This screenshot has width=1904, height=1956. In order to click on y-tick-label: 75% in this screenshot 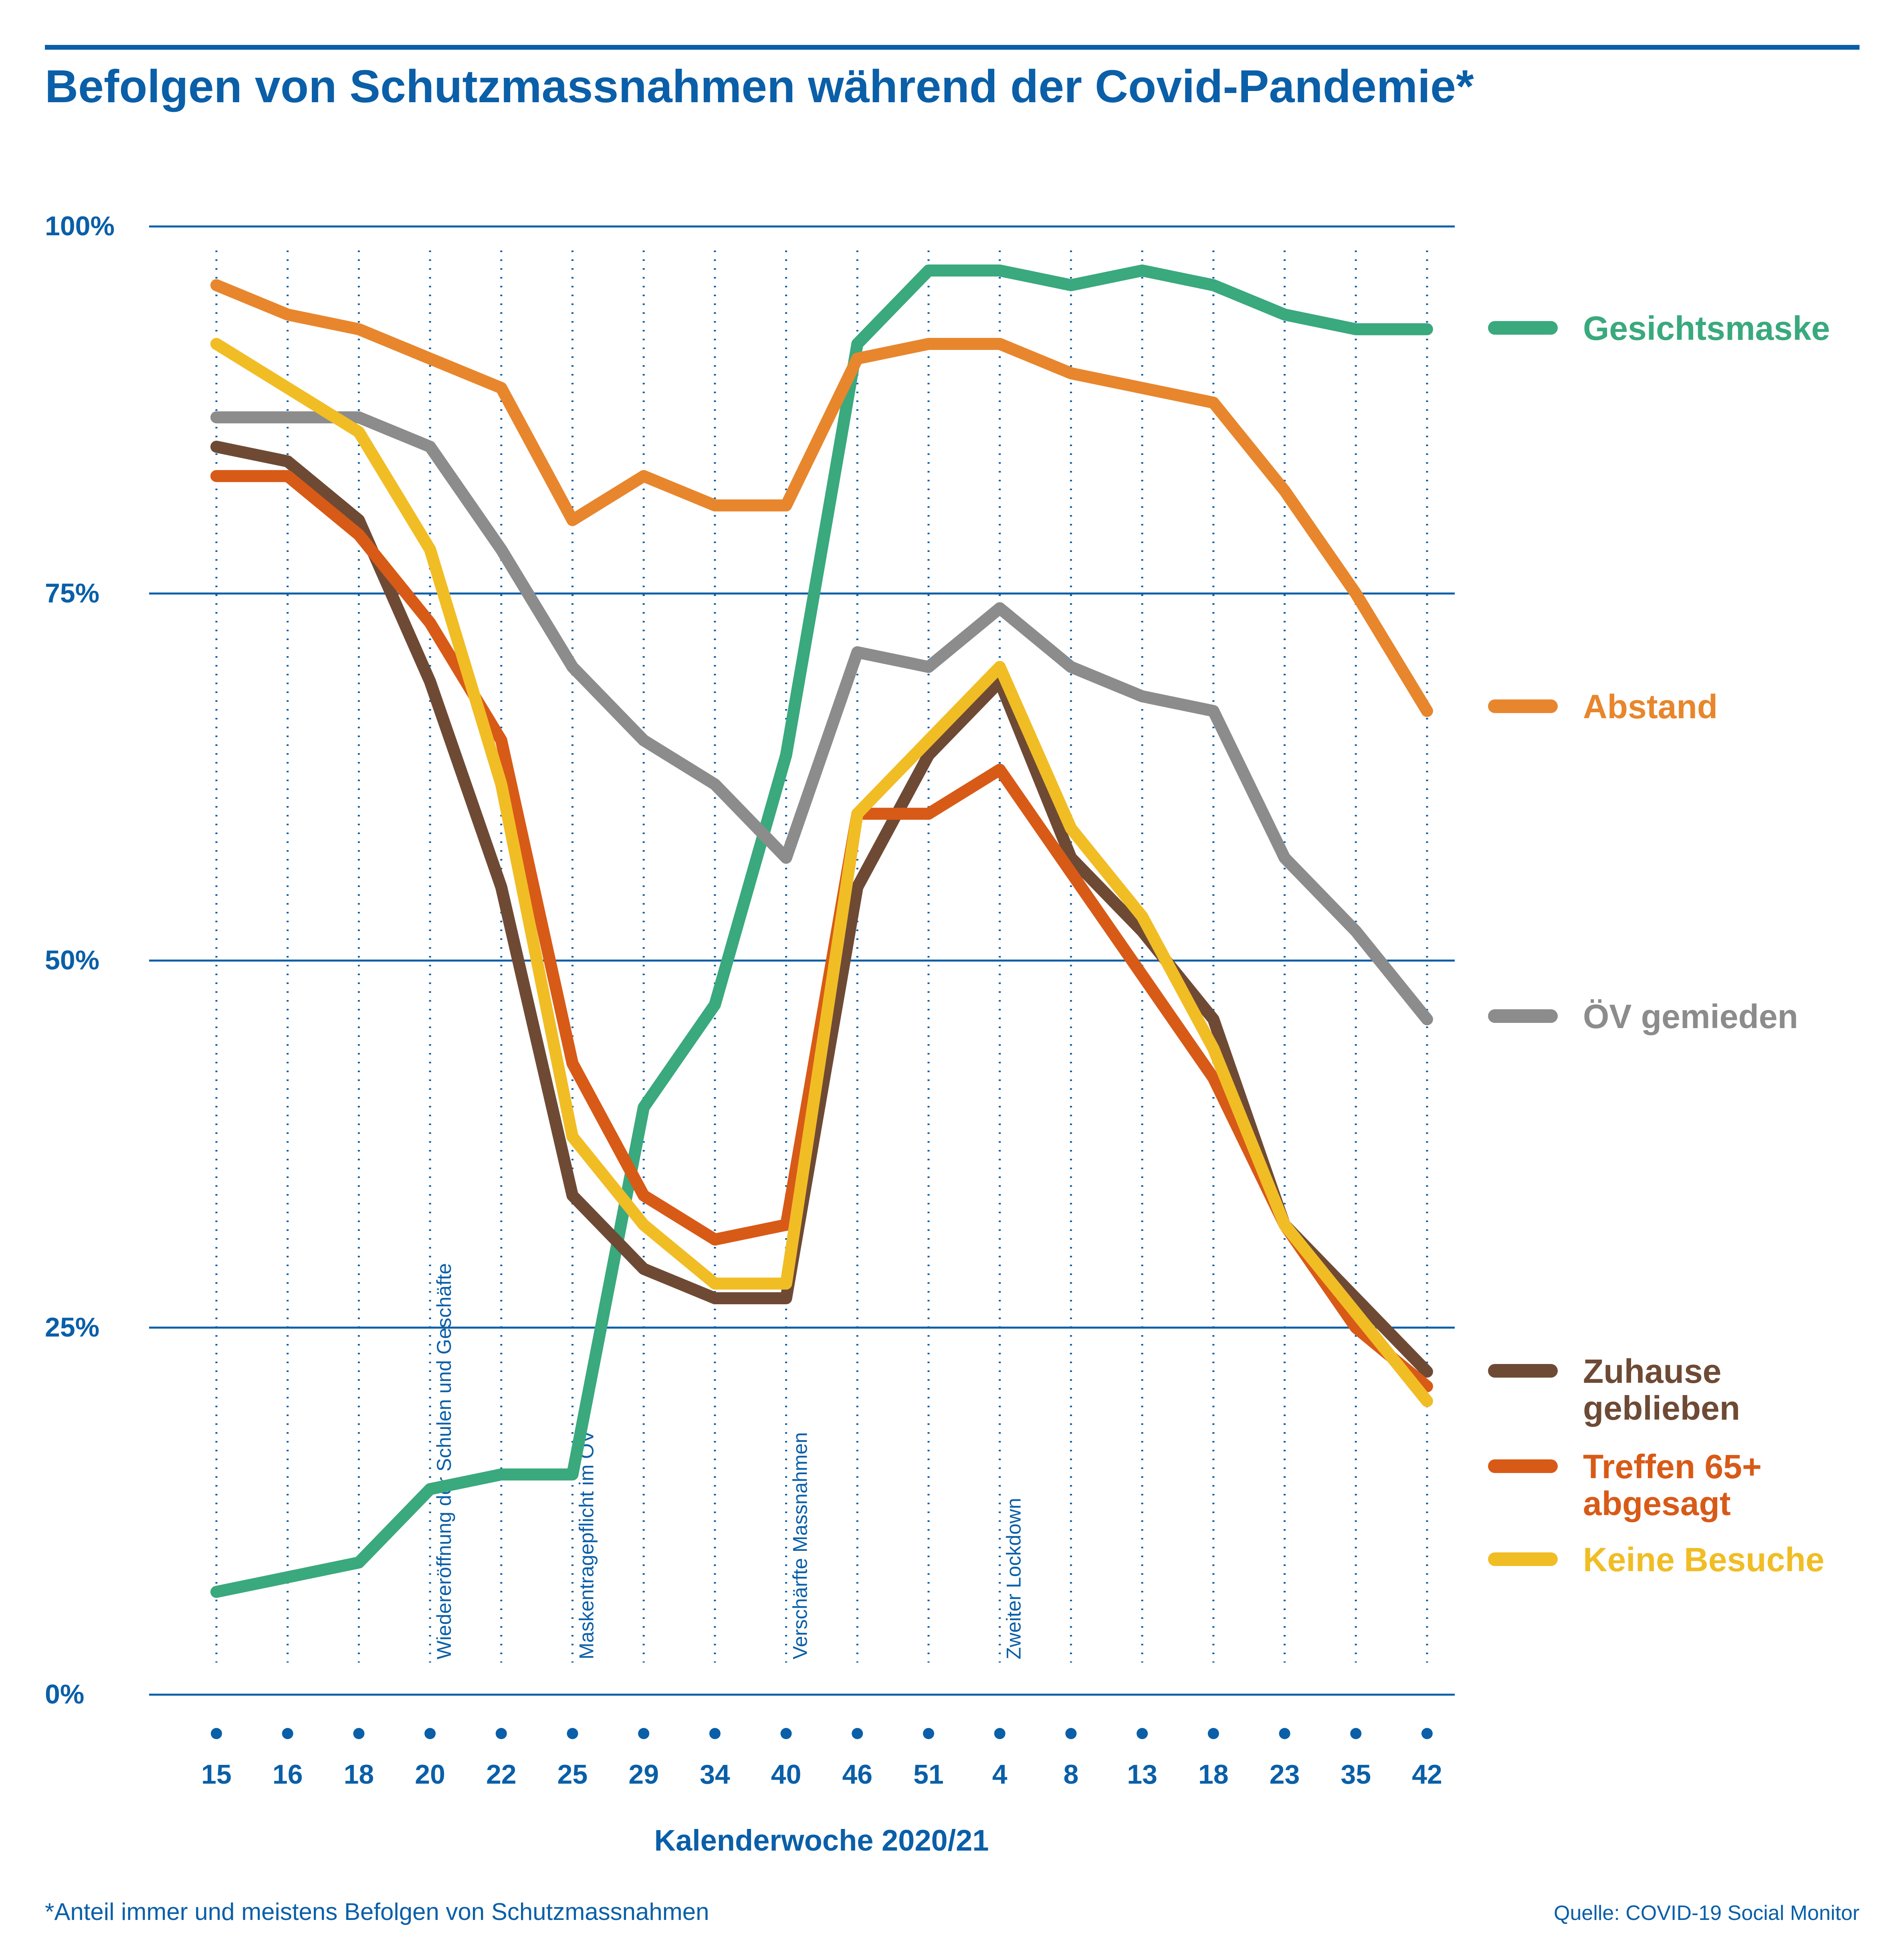, I will do `click(72, 593)`.